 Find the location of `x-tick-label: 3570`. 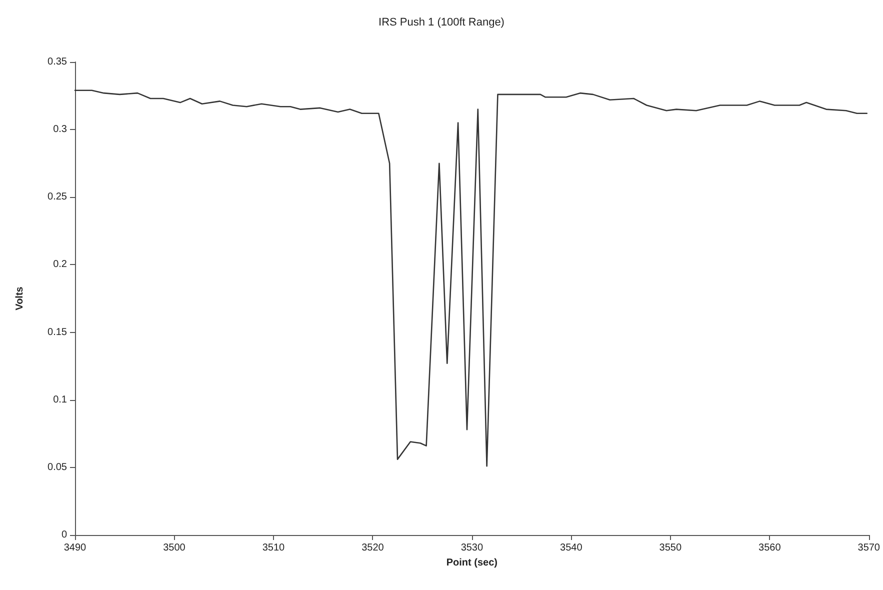

x-tick-label: 3570 is located at coordinates (869, 548).